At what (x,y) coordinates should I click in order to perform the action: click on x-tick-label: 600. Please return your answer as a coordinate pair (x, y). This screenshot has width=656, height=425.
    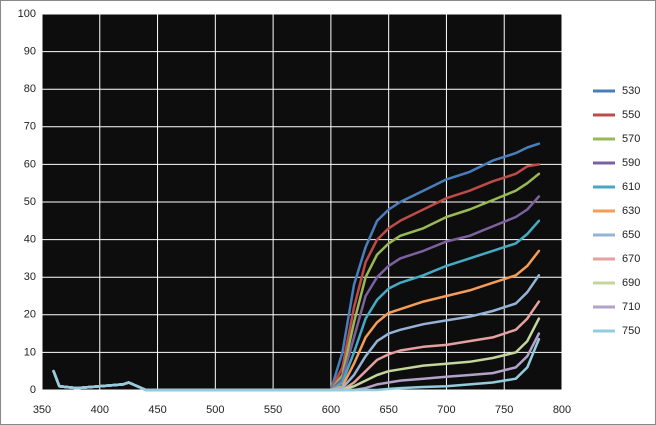
    Looking at the image, I should click on (331, 410).